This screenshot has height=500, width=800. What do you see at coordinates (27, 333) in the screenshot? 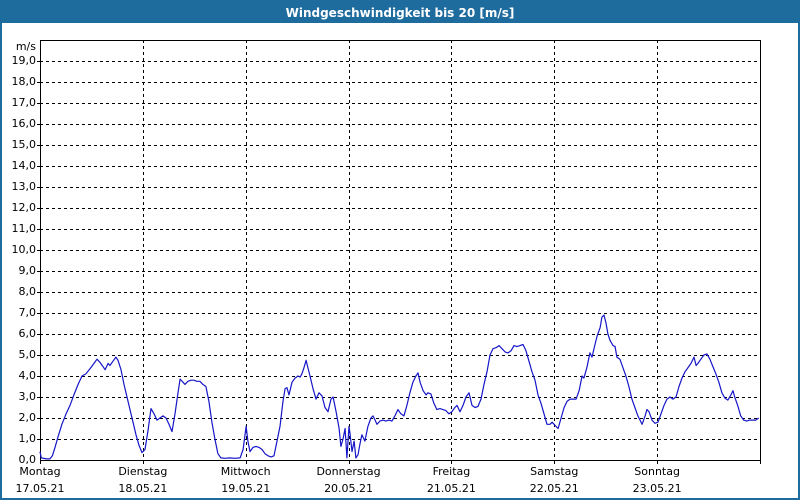
I see `y-tick-label: 6,0` at bounding box center [27, 333].